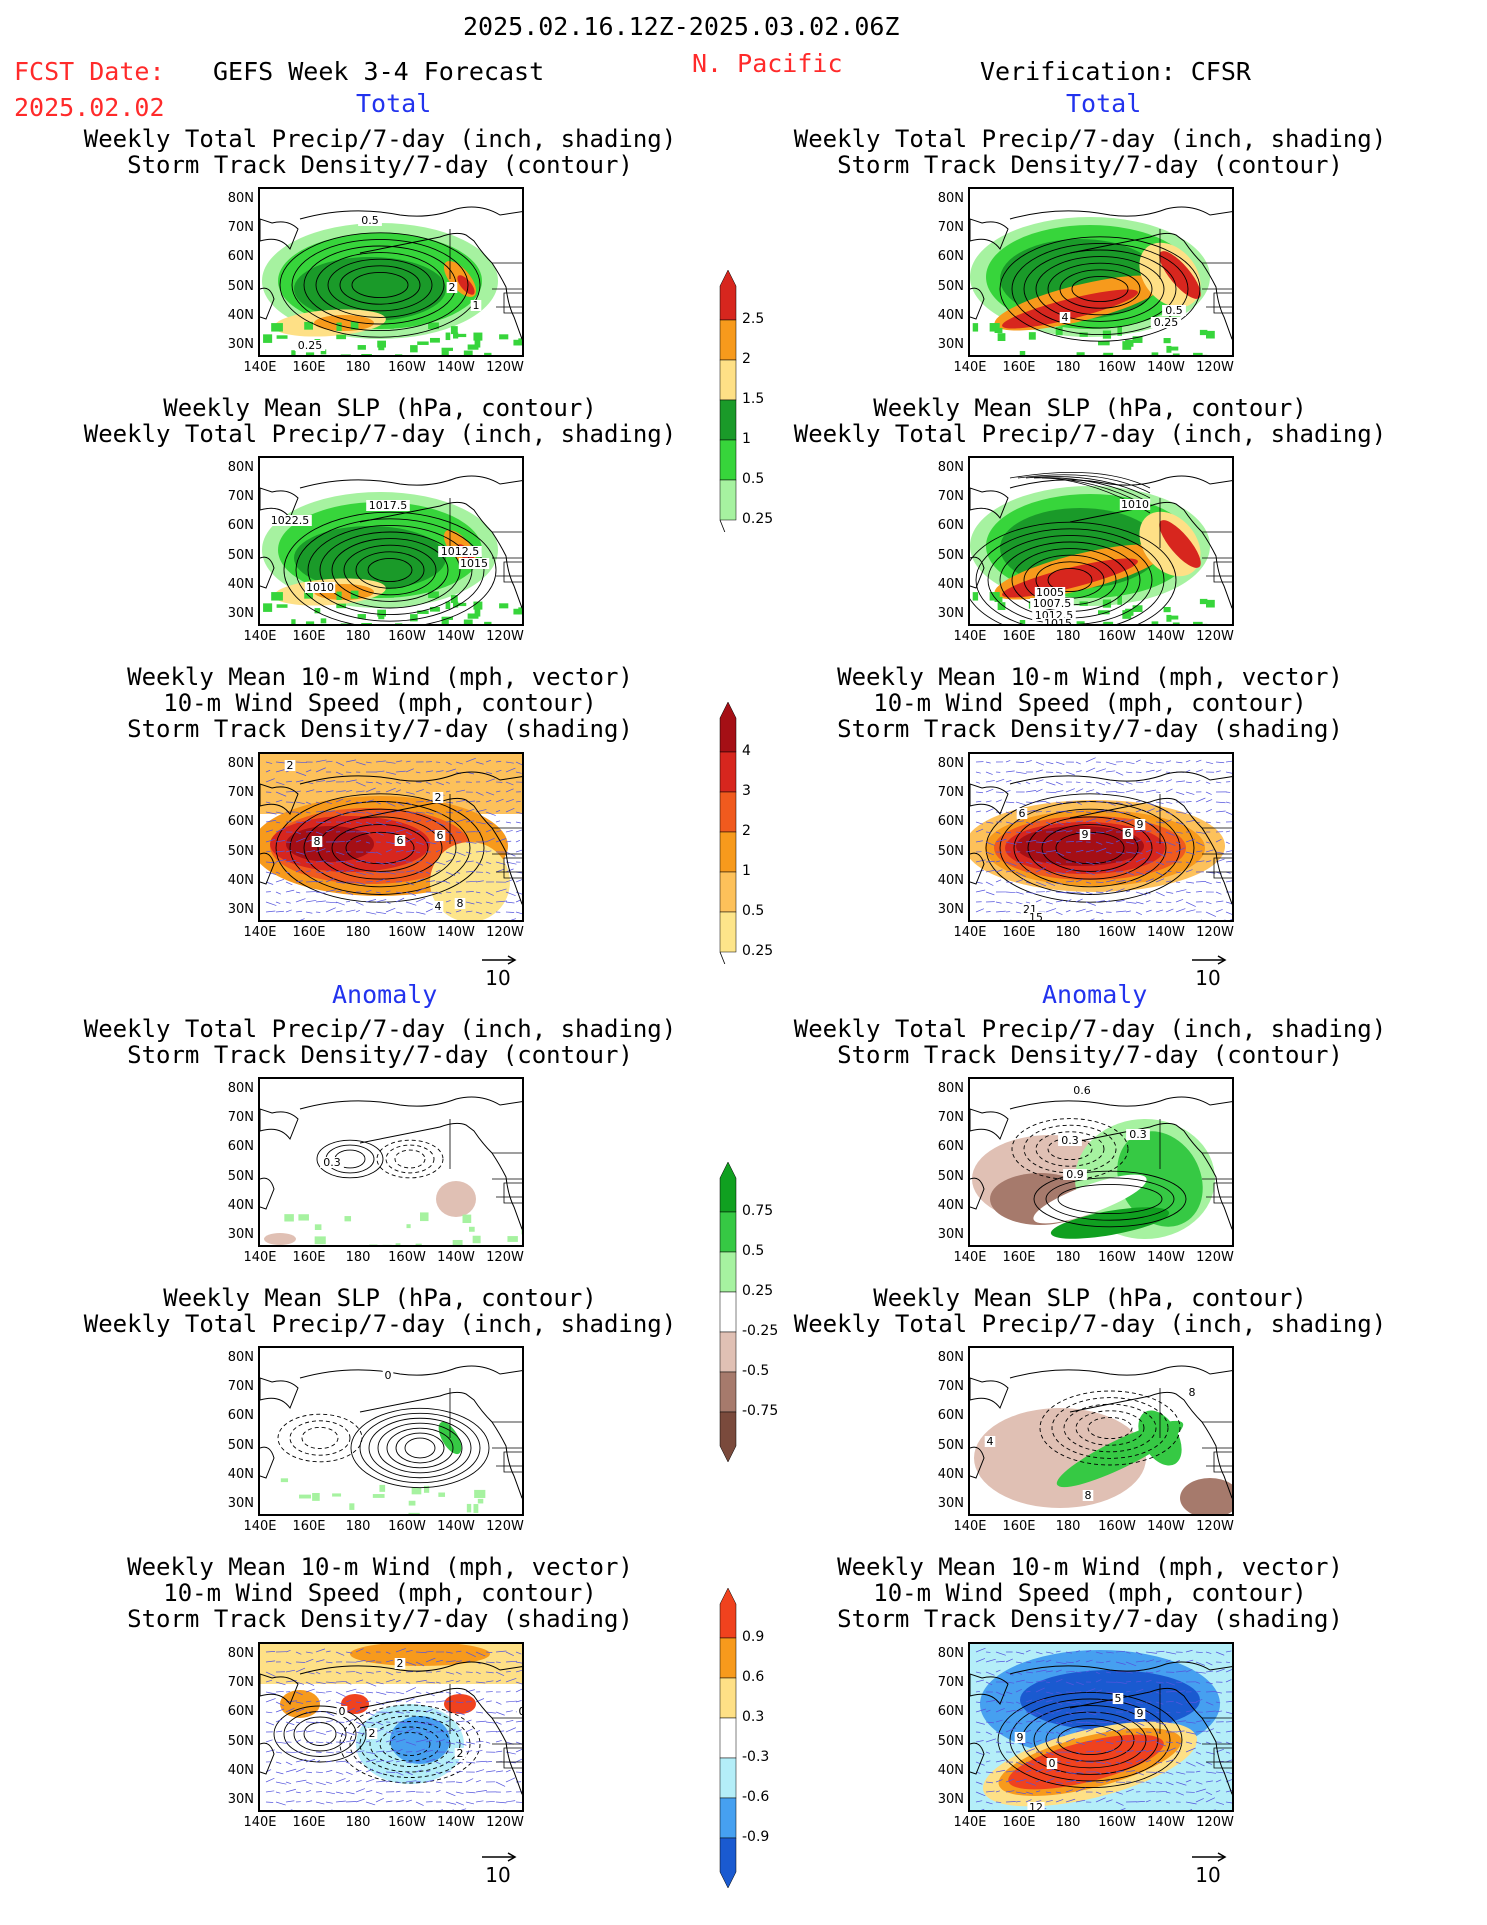  Describe the element at coordinates (681, 26) in the screenshot. I see `date-range-title: 2025.02.16.12Z-2025.03.02.06Z` at that location.